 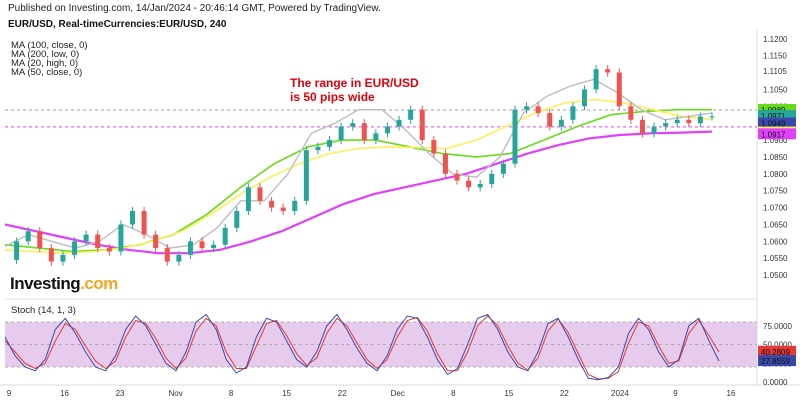 I want to click on time-tick-label: 16, so click(x=731, y=393).